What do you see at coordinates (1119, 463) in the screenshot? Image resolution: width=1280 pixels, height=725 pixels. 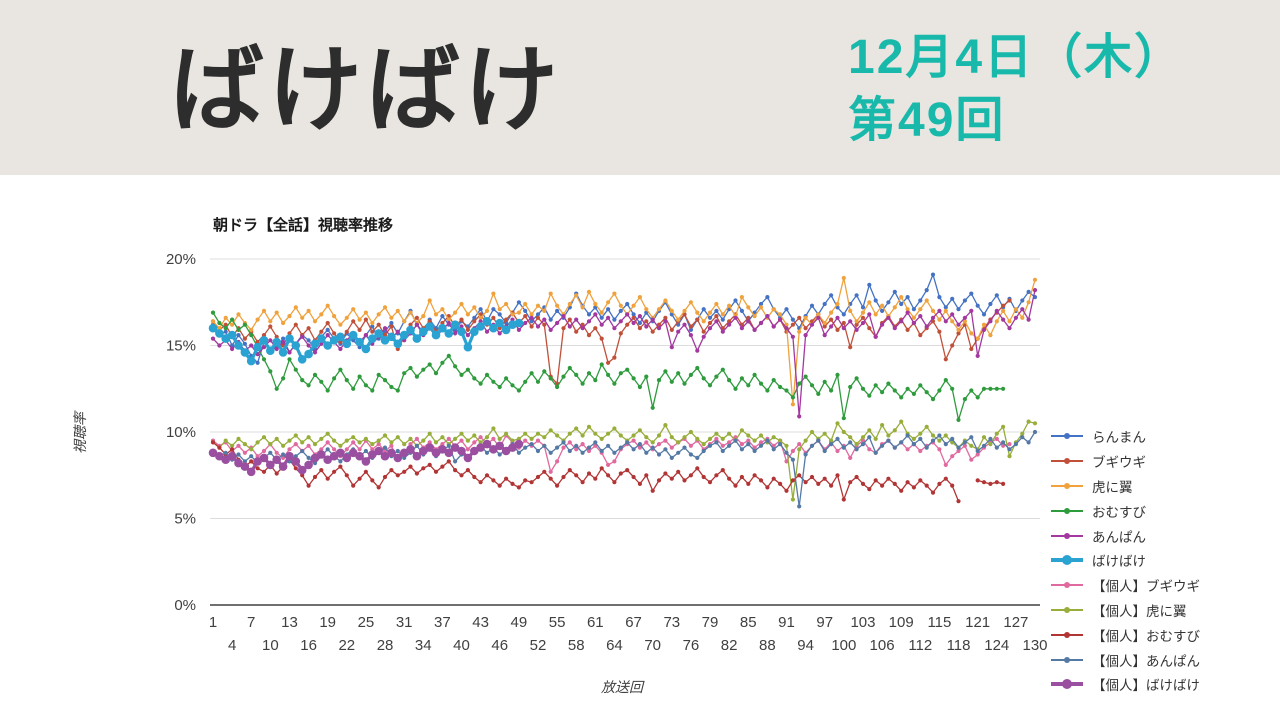 I see `legend-label: ブギウギ` at bounding box center [1119, 463].